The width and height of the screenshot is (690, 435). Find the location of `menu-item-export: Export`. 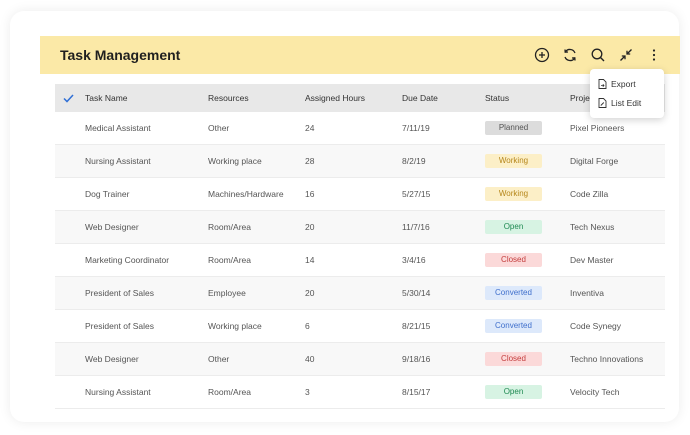

menu-item-export: Export is located at coordinates (617, 84).